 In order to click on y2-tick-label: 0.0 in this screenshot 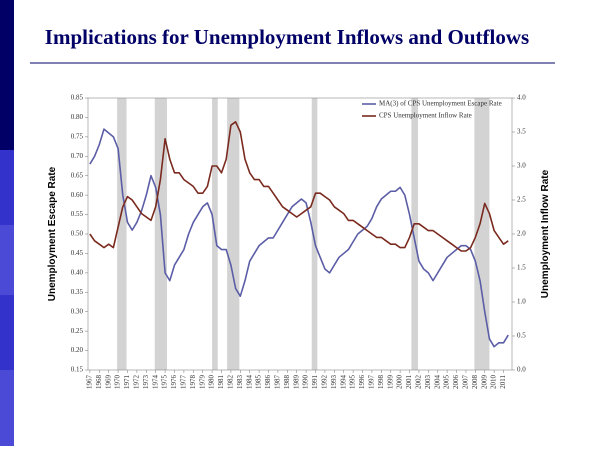, I will do `click(521, 370)`.